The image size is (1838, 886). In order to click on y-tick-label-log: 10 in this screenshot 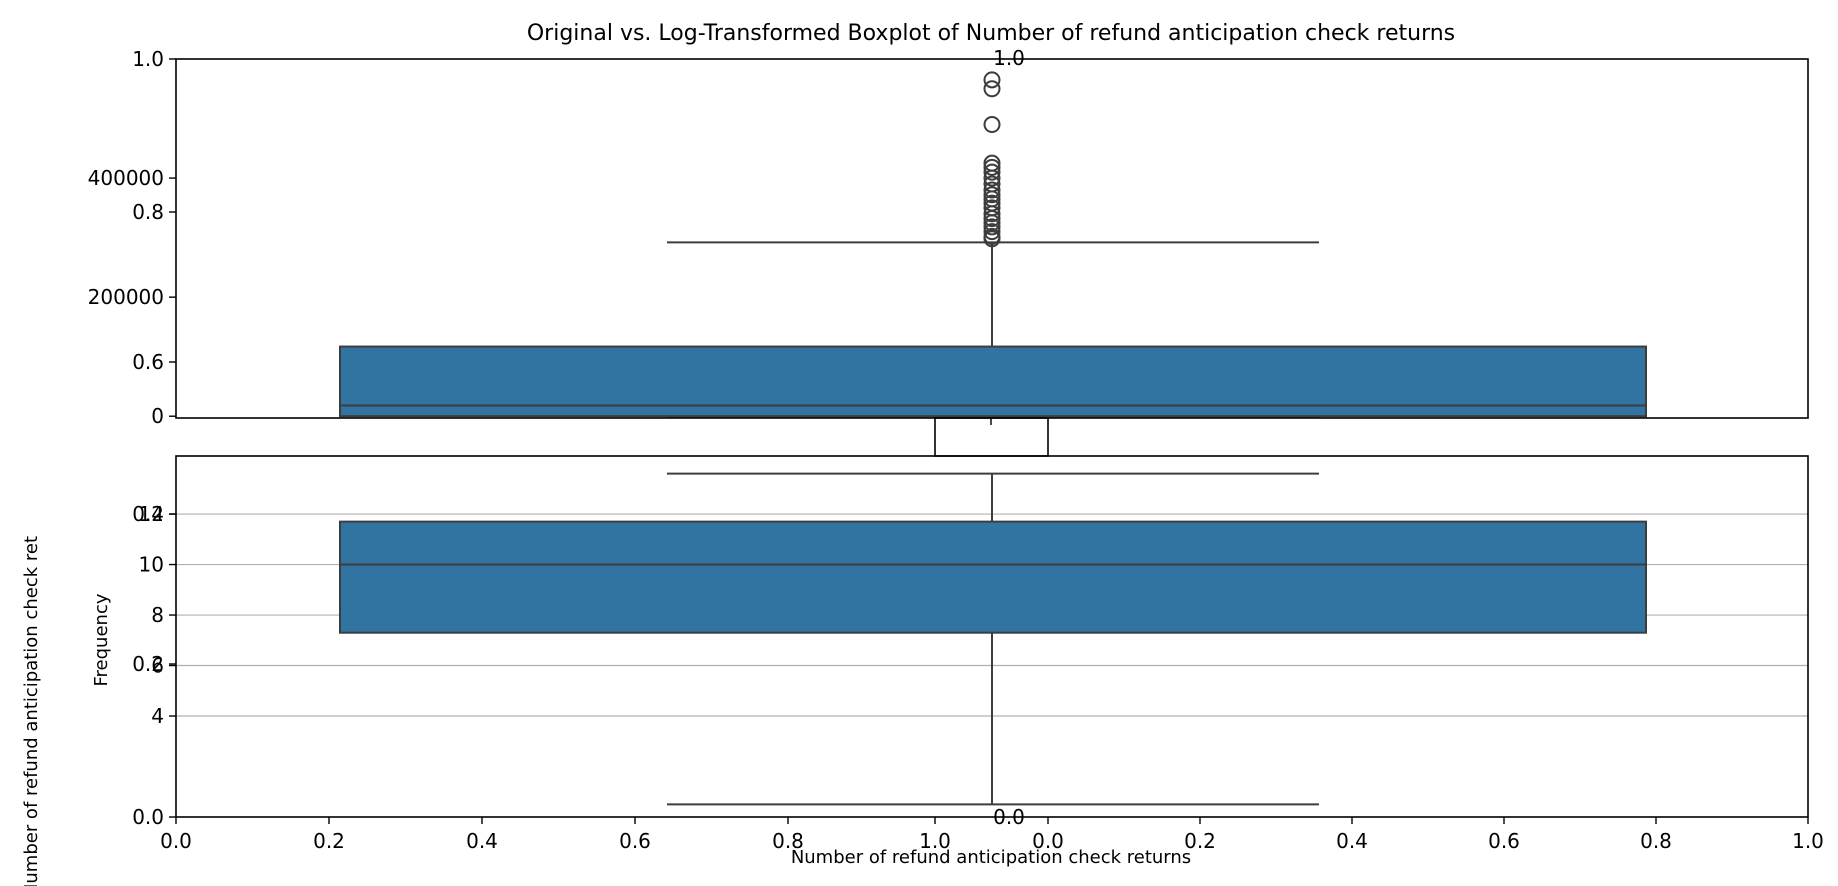, I will do `click(151, 565)`.